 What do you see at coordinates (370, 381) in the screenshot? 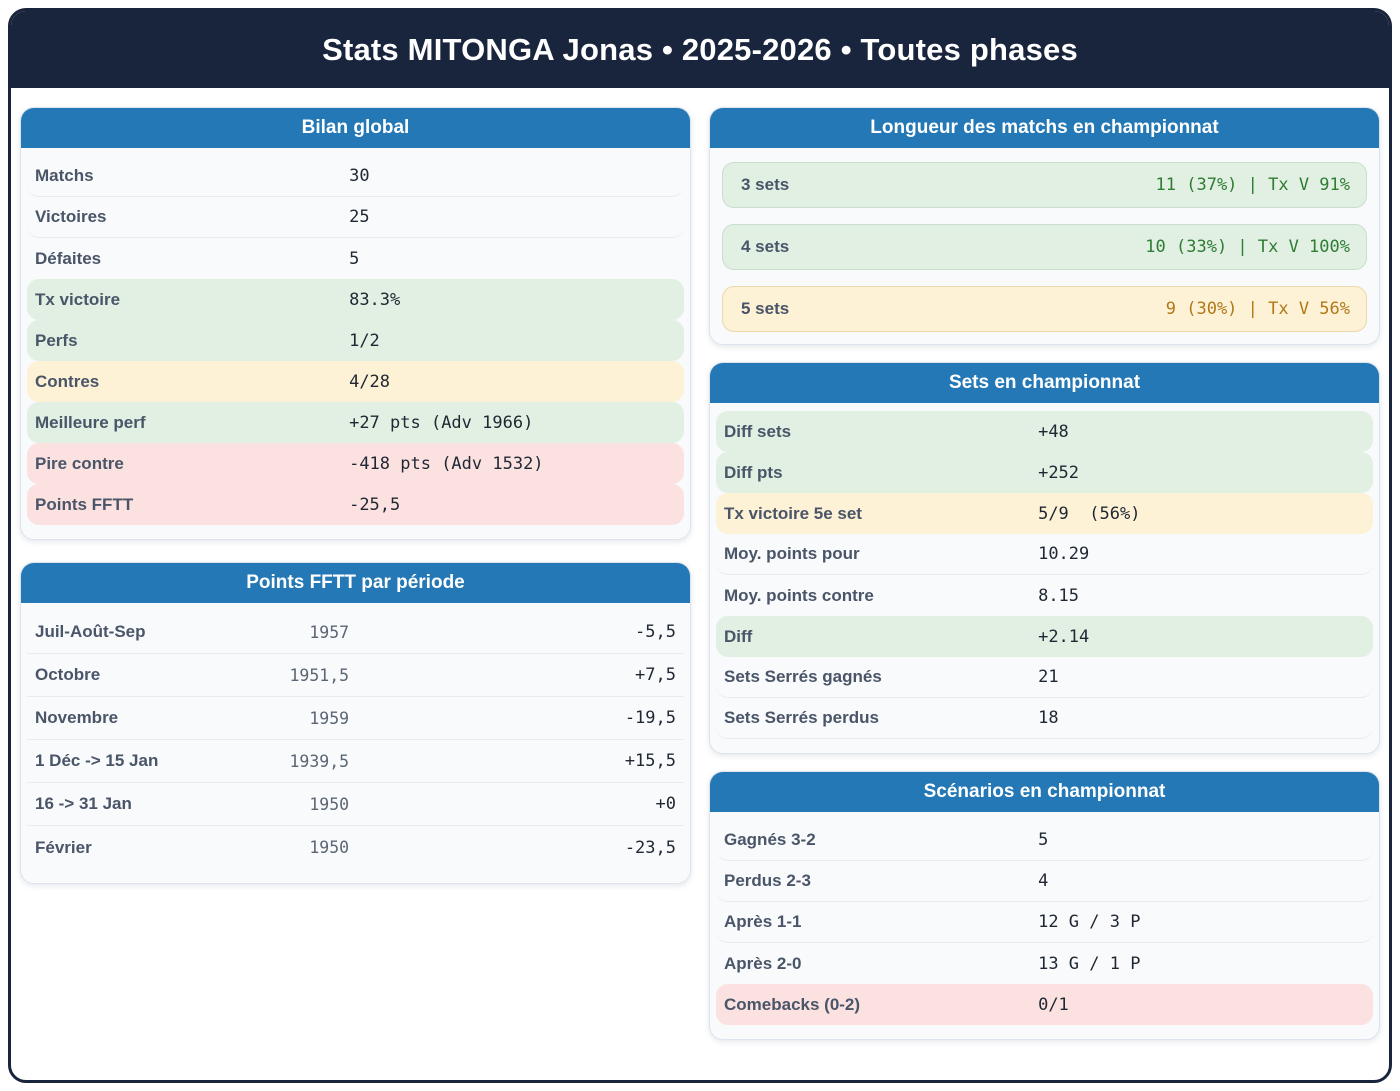
I see `stat-value: 4/28` at bounding box center [370, 381].